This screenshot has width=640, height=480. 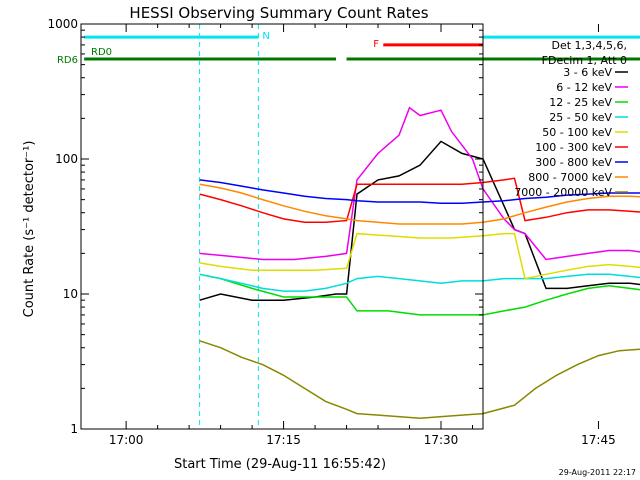 I want to click on legend-label-8: 7000 - 20000 keV, so click(x=563, y=192).